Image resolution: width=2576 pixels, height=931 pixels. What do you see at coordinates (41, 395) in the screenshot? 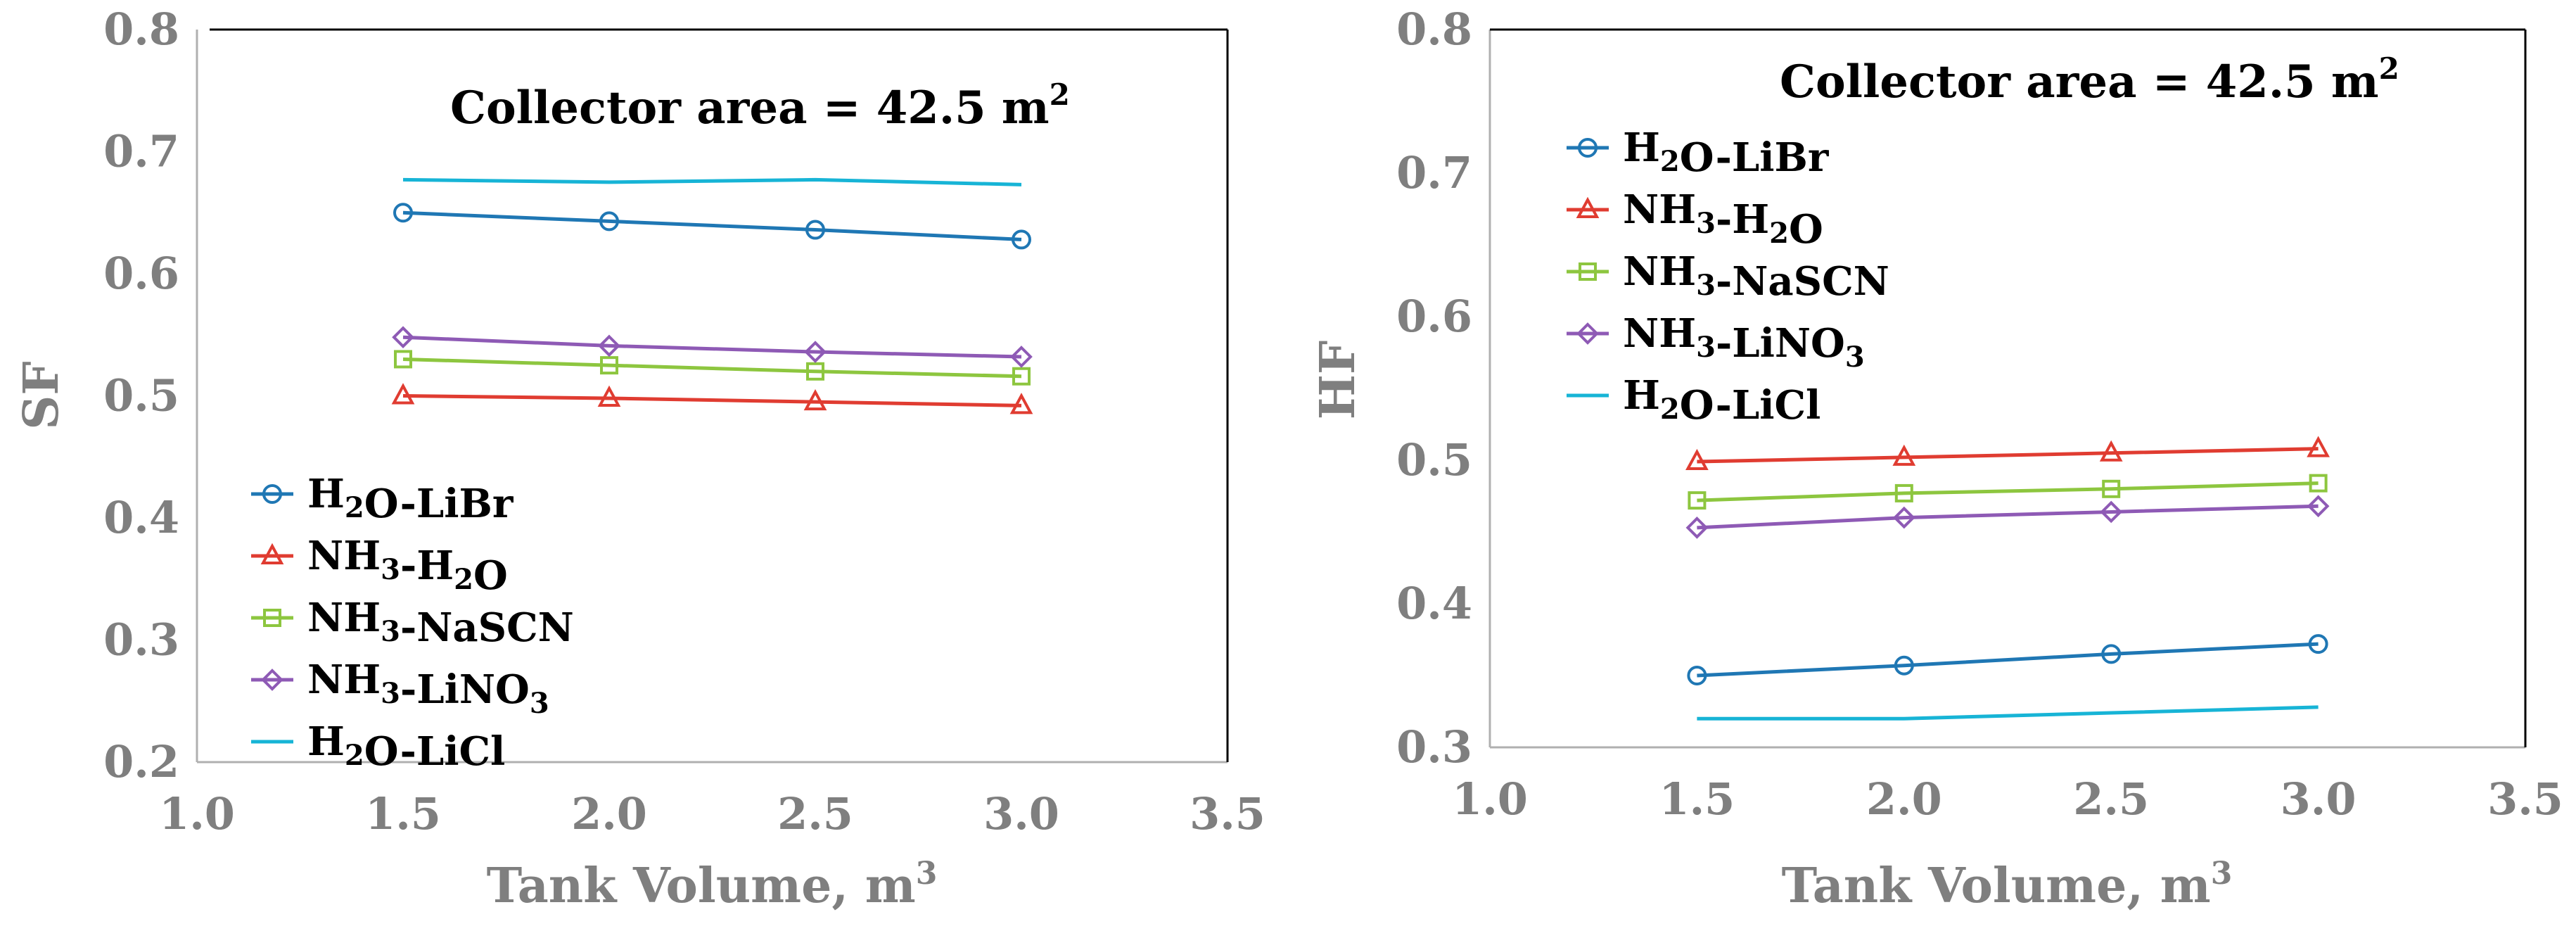
I see `y-axis-title: SF` at bounding box center [41, 395].